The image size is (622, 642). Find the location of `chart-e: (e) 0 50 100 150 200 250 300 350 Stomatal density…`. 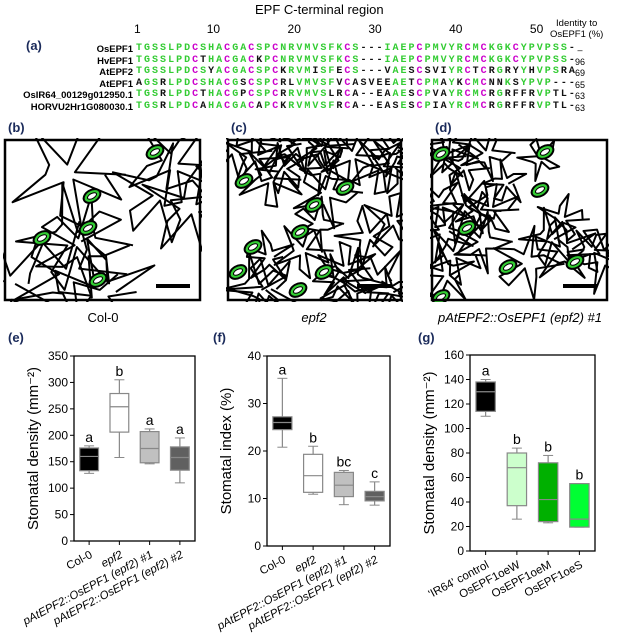

chart-e: (e) 0 50 100 150 200 250 300 350 Stomatal density… is located at coordinates (102, 479).